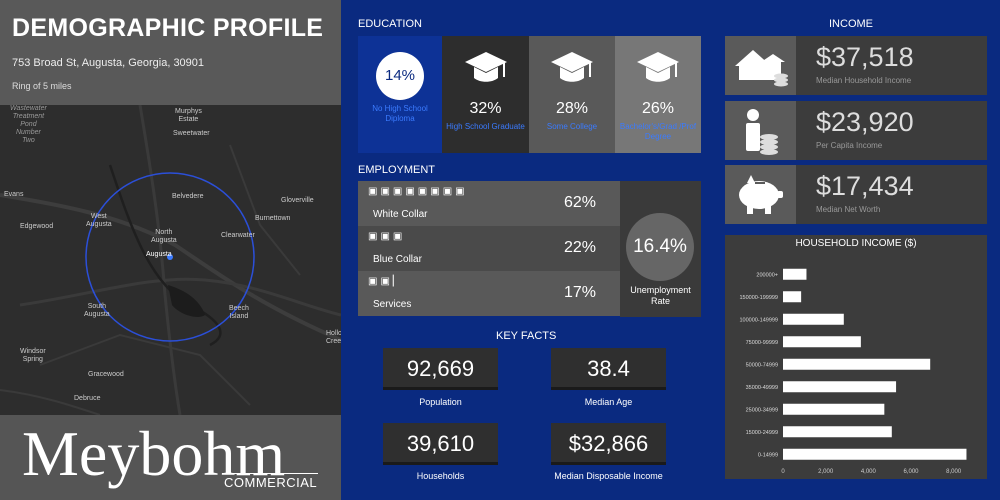 Image resolution: width=1000 pixels, height=500 pixels. Describe the element at coordinates (768, 455) in the screenshot. I see `category-label: 0-14999` at that location.